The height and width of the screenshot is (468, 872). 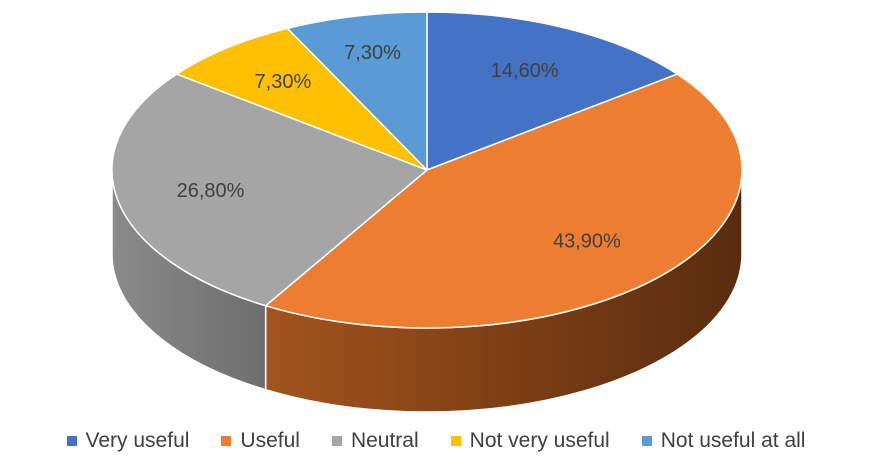 I want to click on legend-label: Neutral, so click(x=384, y=440).